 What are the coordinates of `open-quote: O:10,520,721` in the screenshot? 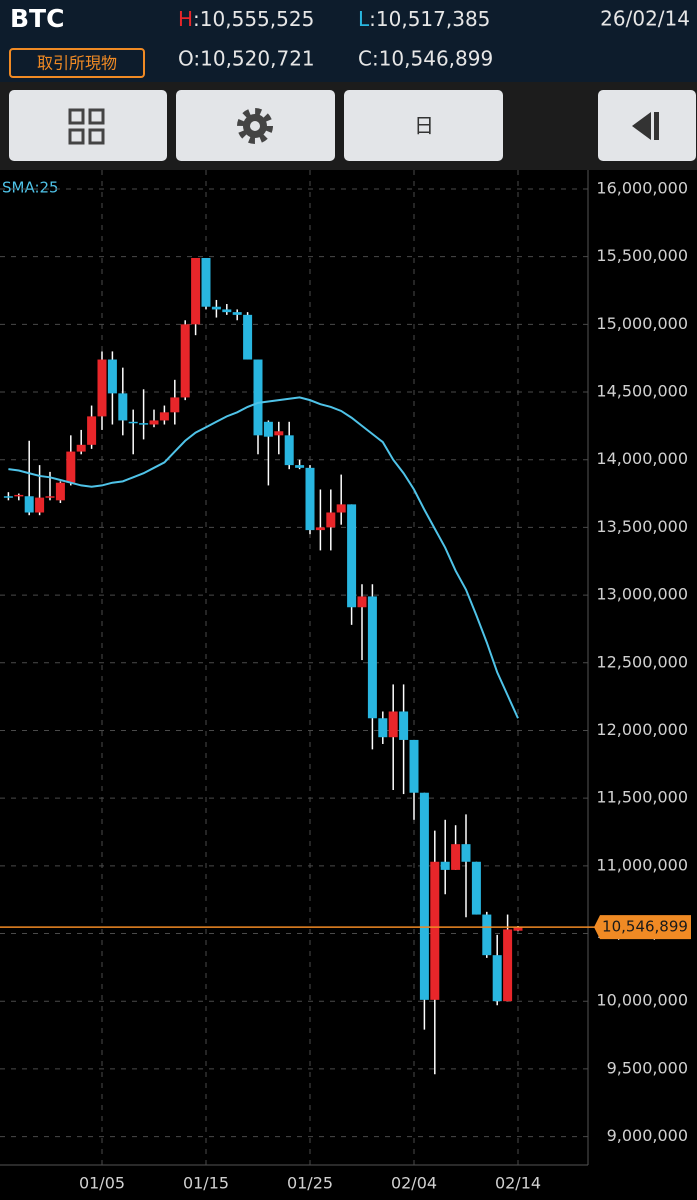 It's located at (246, 59).